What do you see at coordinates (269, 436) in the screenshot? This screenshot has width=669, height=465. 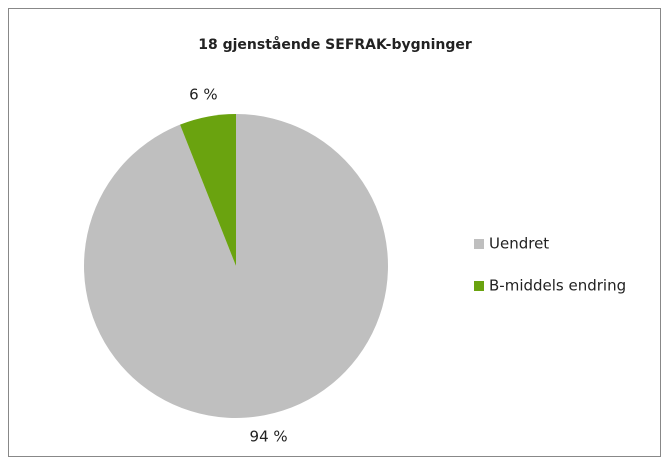 I see `data-label: 94 %` at bounding box center [269, 436].